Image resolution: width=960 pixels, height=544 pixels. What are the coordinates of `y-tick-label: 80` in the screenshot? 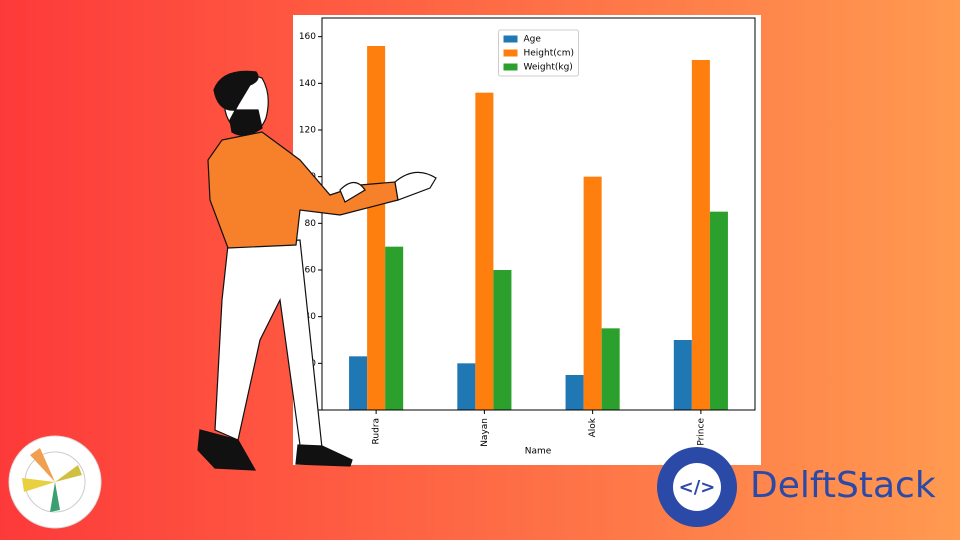 It's located at (311, 224).